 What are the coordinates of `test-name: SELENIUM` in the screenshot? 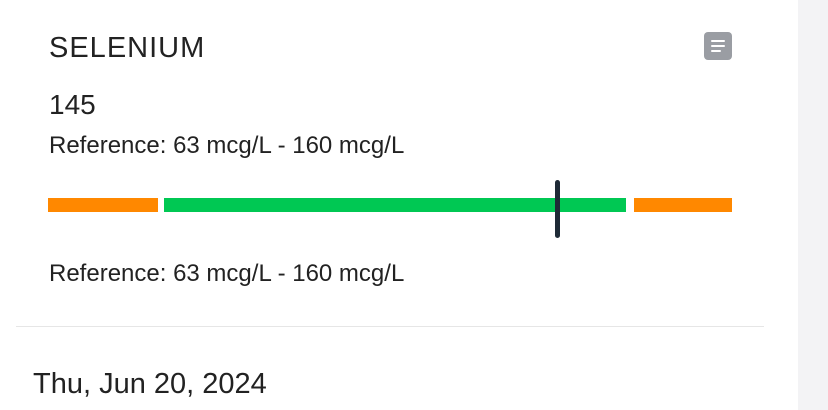 It's located at (127, 48).